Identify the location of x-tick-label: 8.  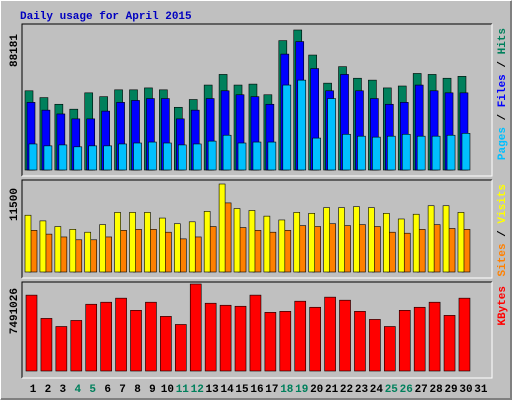
(137, 390).